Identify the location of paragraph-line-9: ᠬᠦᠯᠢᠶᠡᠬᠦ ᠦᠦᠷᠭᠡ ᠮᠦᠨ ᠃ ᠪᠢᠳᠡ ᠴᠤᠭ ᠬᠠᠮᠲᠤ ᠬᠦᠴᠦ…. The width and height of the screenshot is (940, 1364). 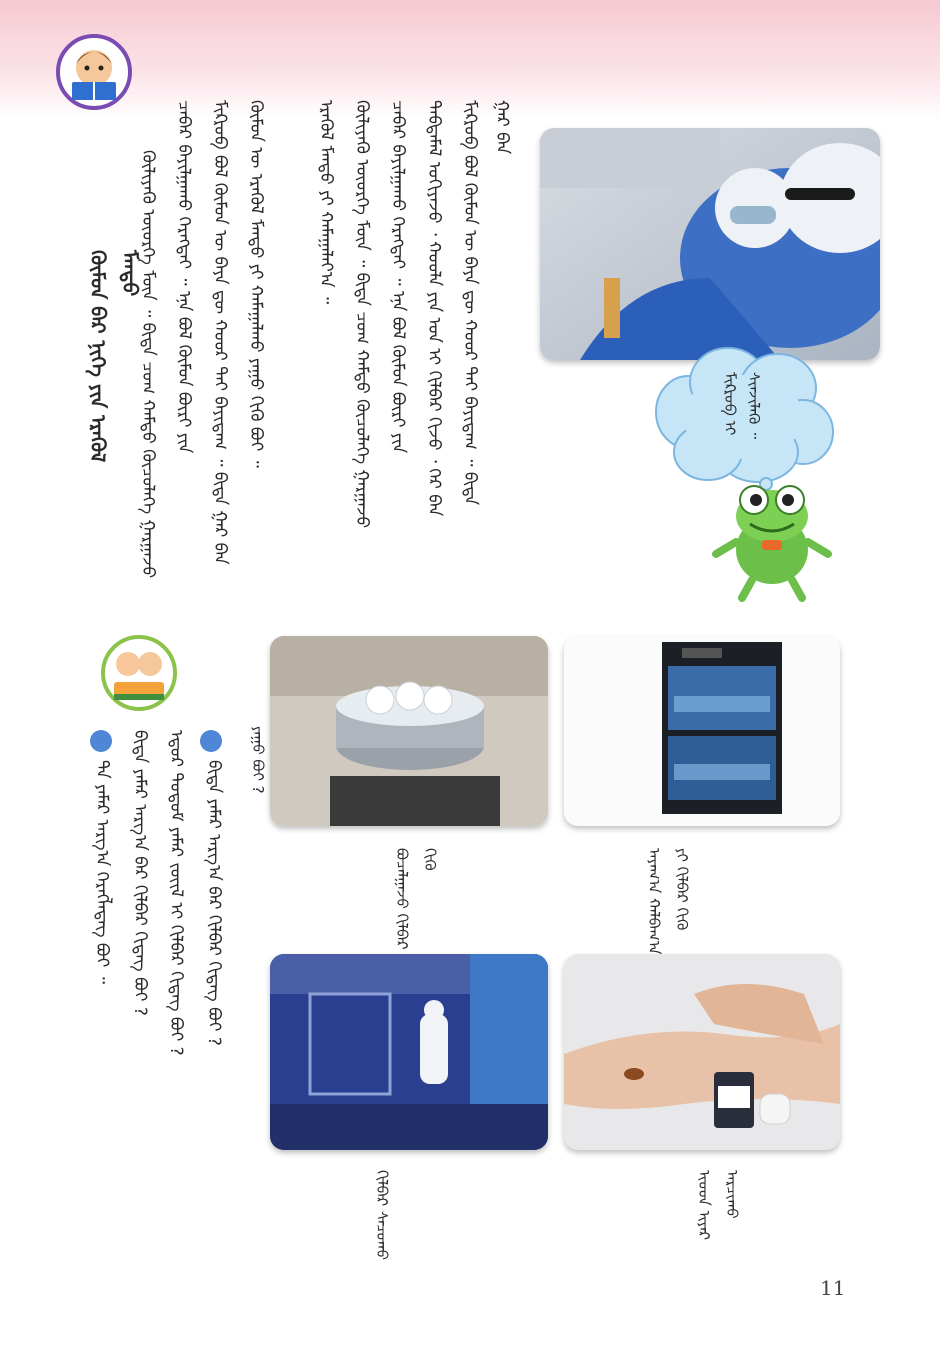
(148, 364).